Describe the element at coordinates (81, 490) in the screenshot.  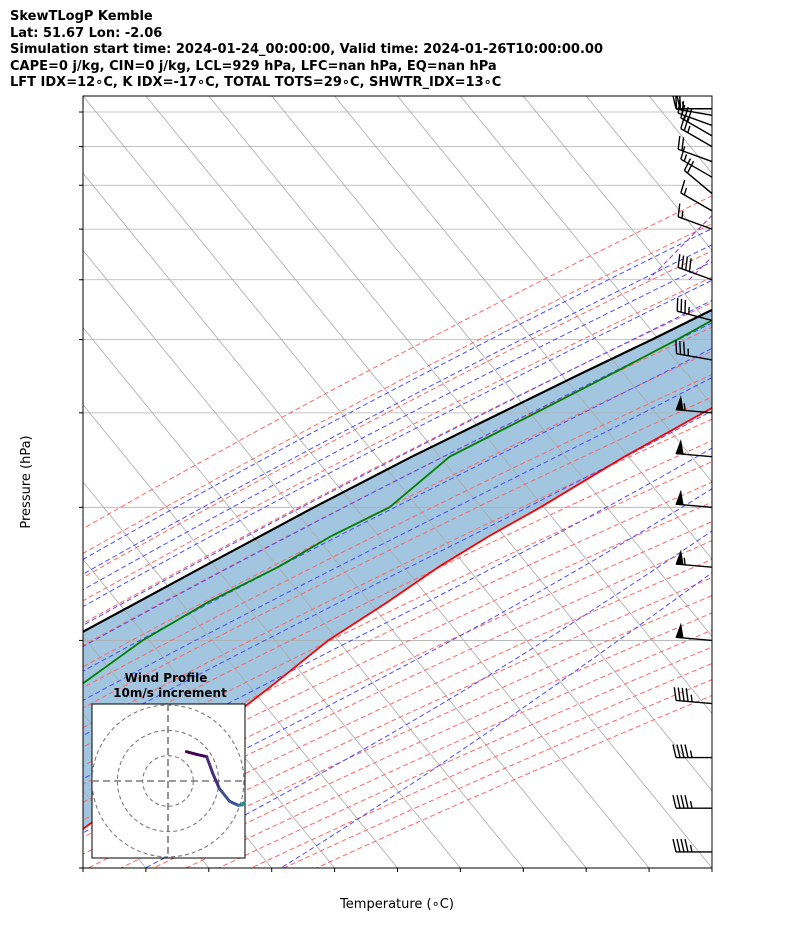
I see `y-axis` at that location.